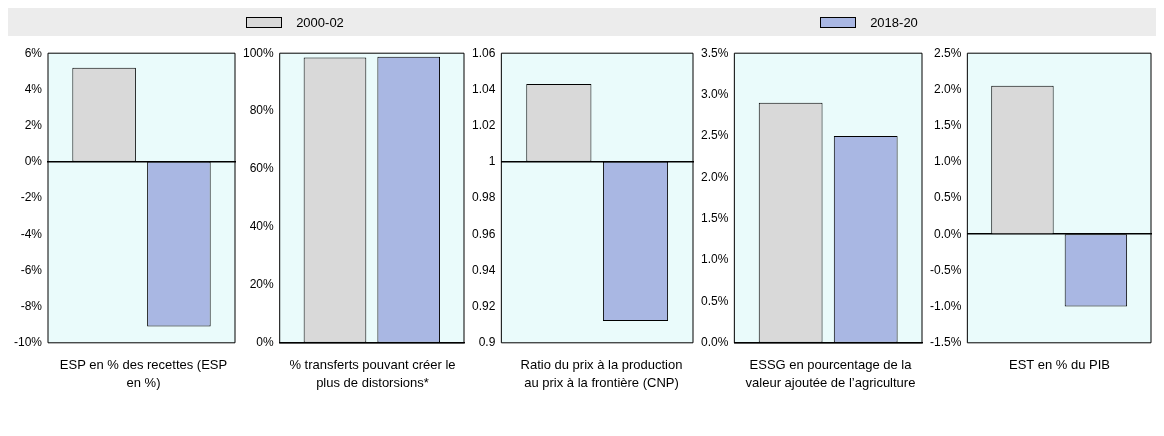  I want to click on y-tick-label: -1.5%, so click(945, 342).